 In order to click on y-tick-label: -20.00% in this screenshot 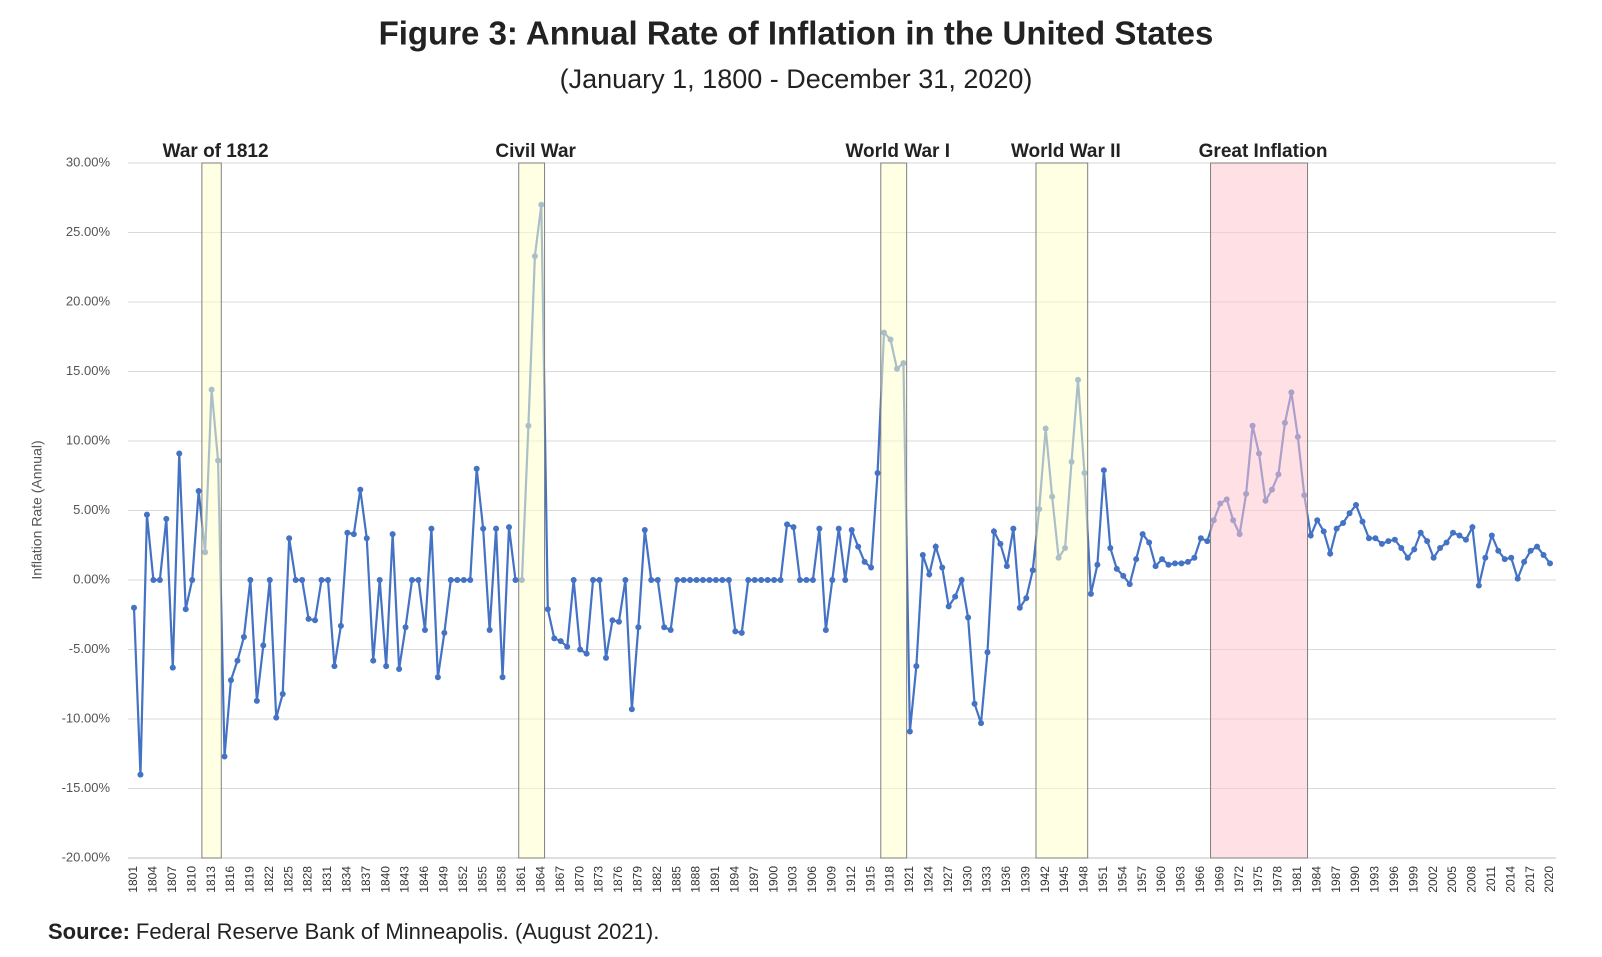, I will do `click(86, 856)`.